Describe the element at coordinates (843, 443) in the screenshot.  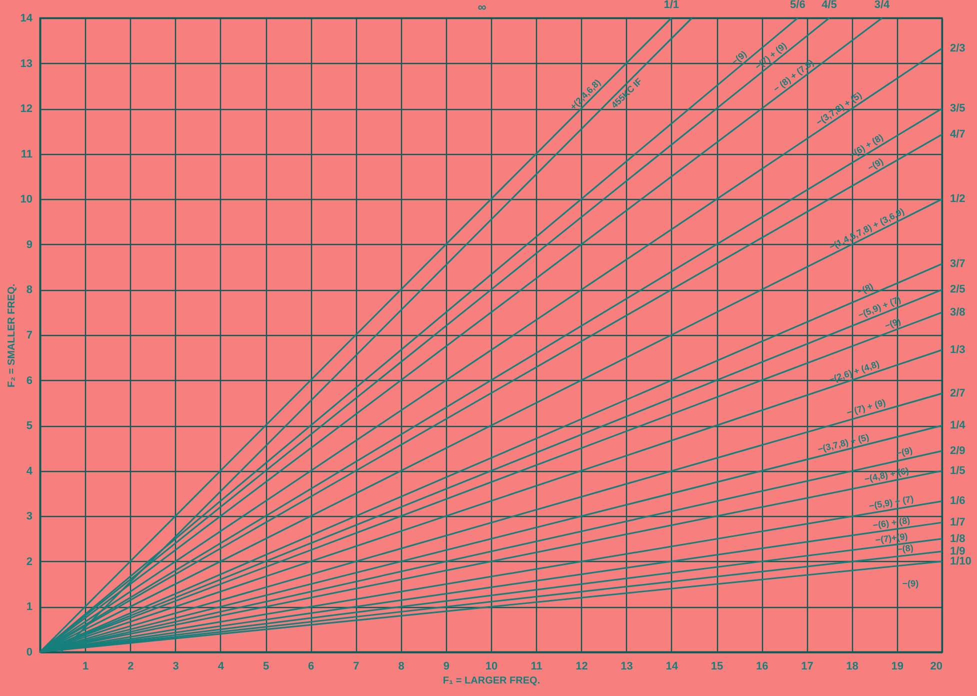
I see `annotation: −(3,7,8) + (5)` at that location.